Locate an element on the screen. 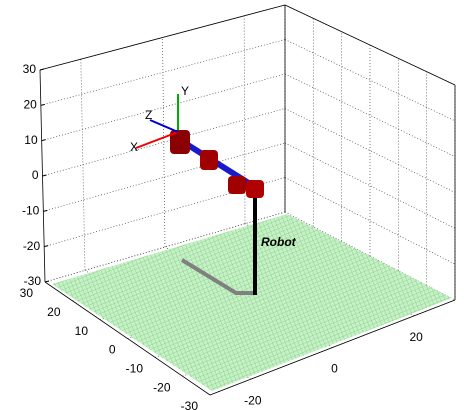  y-tick-label: -30 is located at coordinates (190, 404).